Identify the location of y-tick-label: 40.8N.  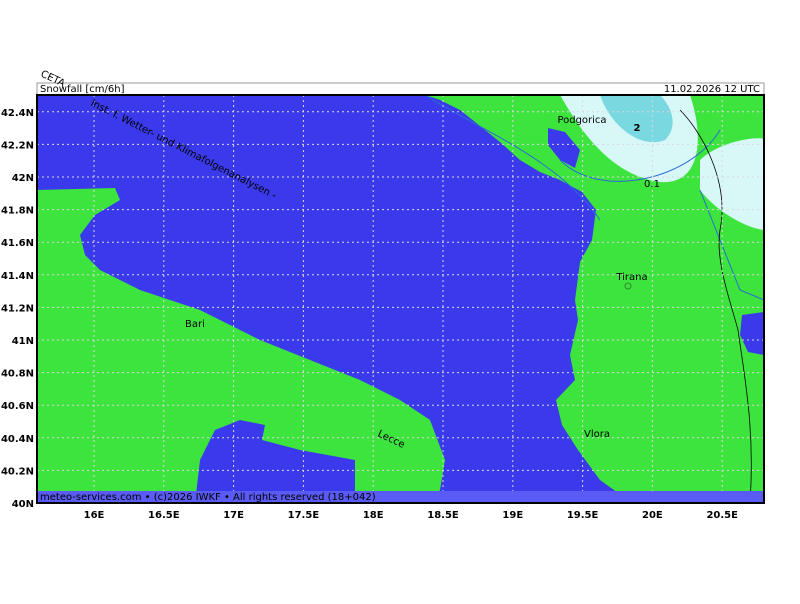
(17, 374).